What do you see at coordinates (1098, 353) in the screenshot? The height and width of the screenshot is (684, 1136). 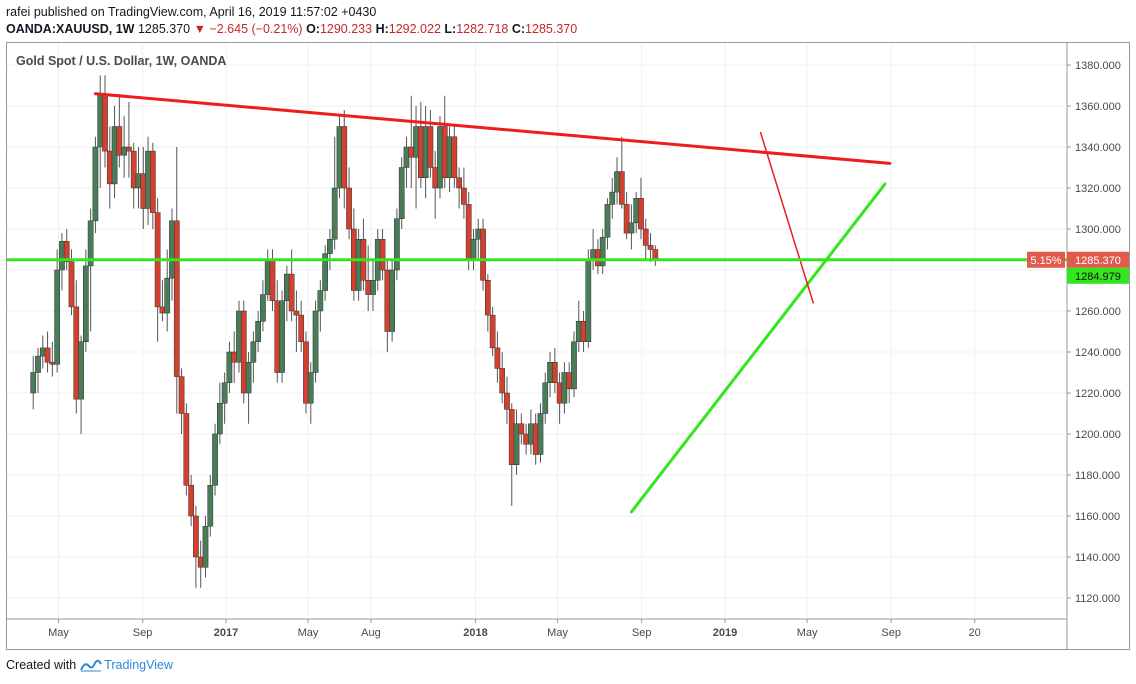 I see `y-tick-label: 1240.000` at bounding box center [1098, 353].